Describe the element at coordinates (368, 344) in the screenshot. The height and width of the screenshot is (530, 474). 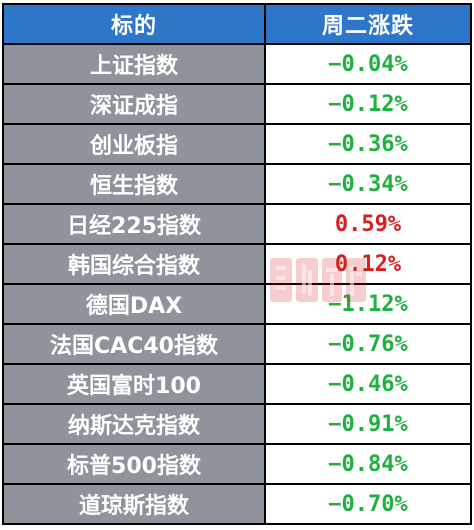
I see `index-change: −0.76%` at that location.